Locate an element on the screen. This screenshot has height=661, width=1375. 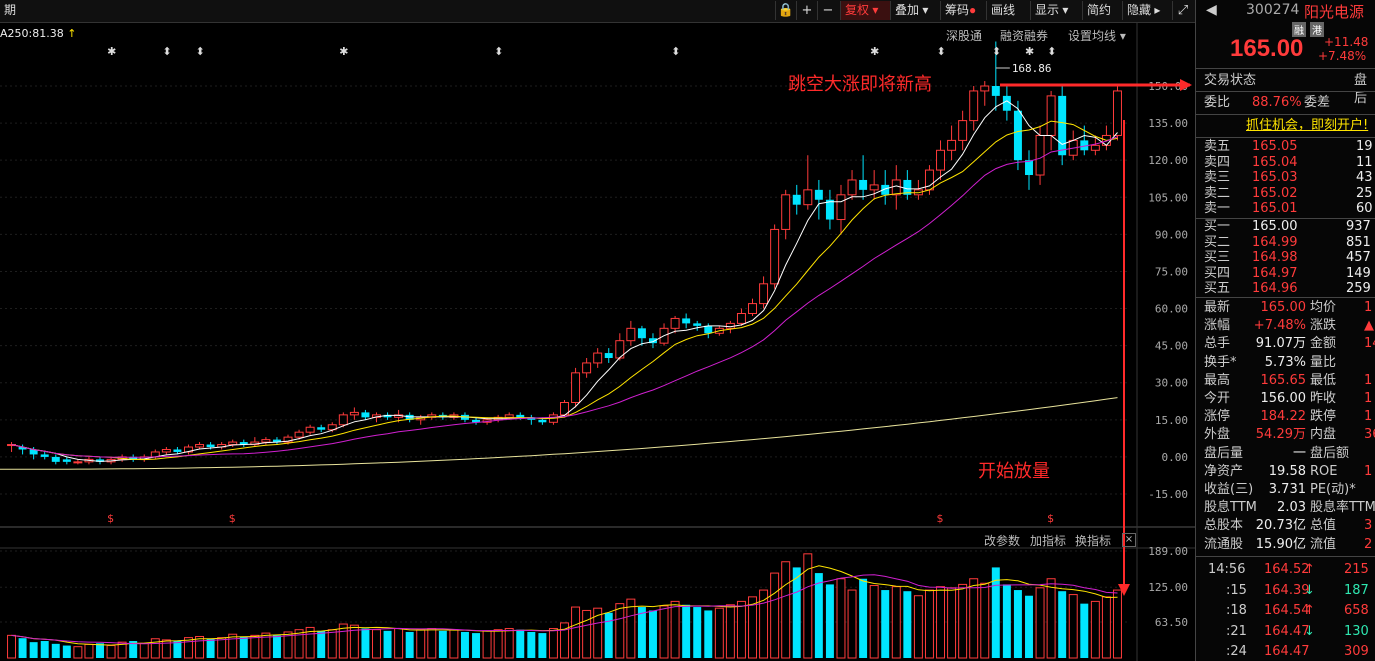
simple-button: 简约 is located at coordinates (1104, 10).